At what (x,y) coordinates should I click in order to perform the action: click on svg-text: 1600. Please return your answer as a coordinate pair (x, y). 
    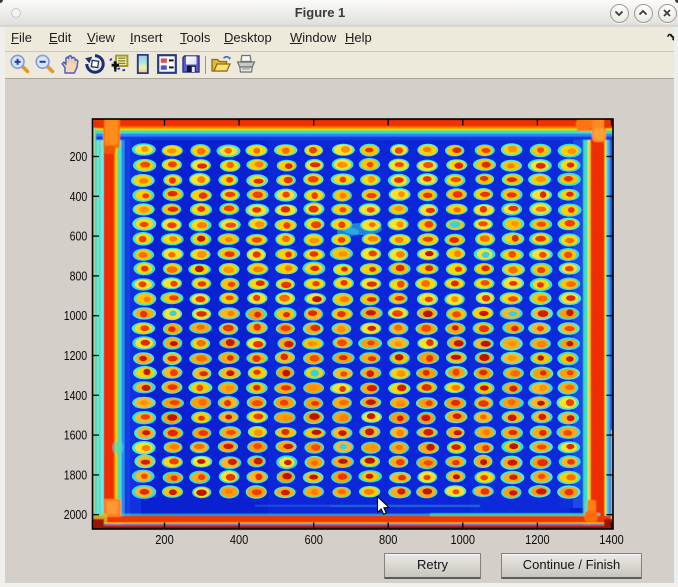
    Looking at the image, I should click on (76, 436).